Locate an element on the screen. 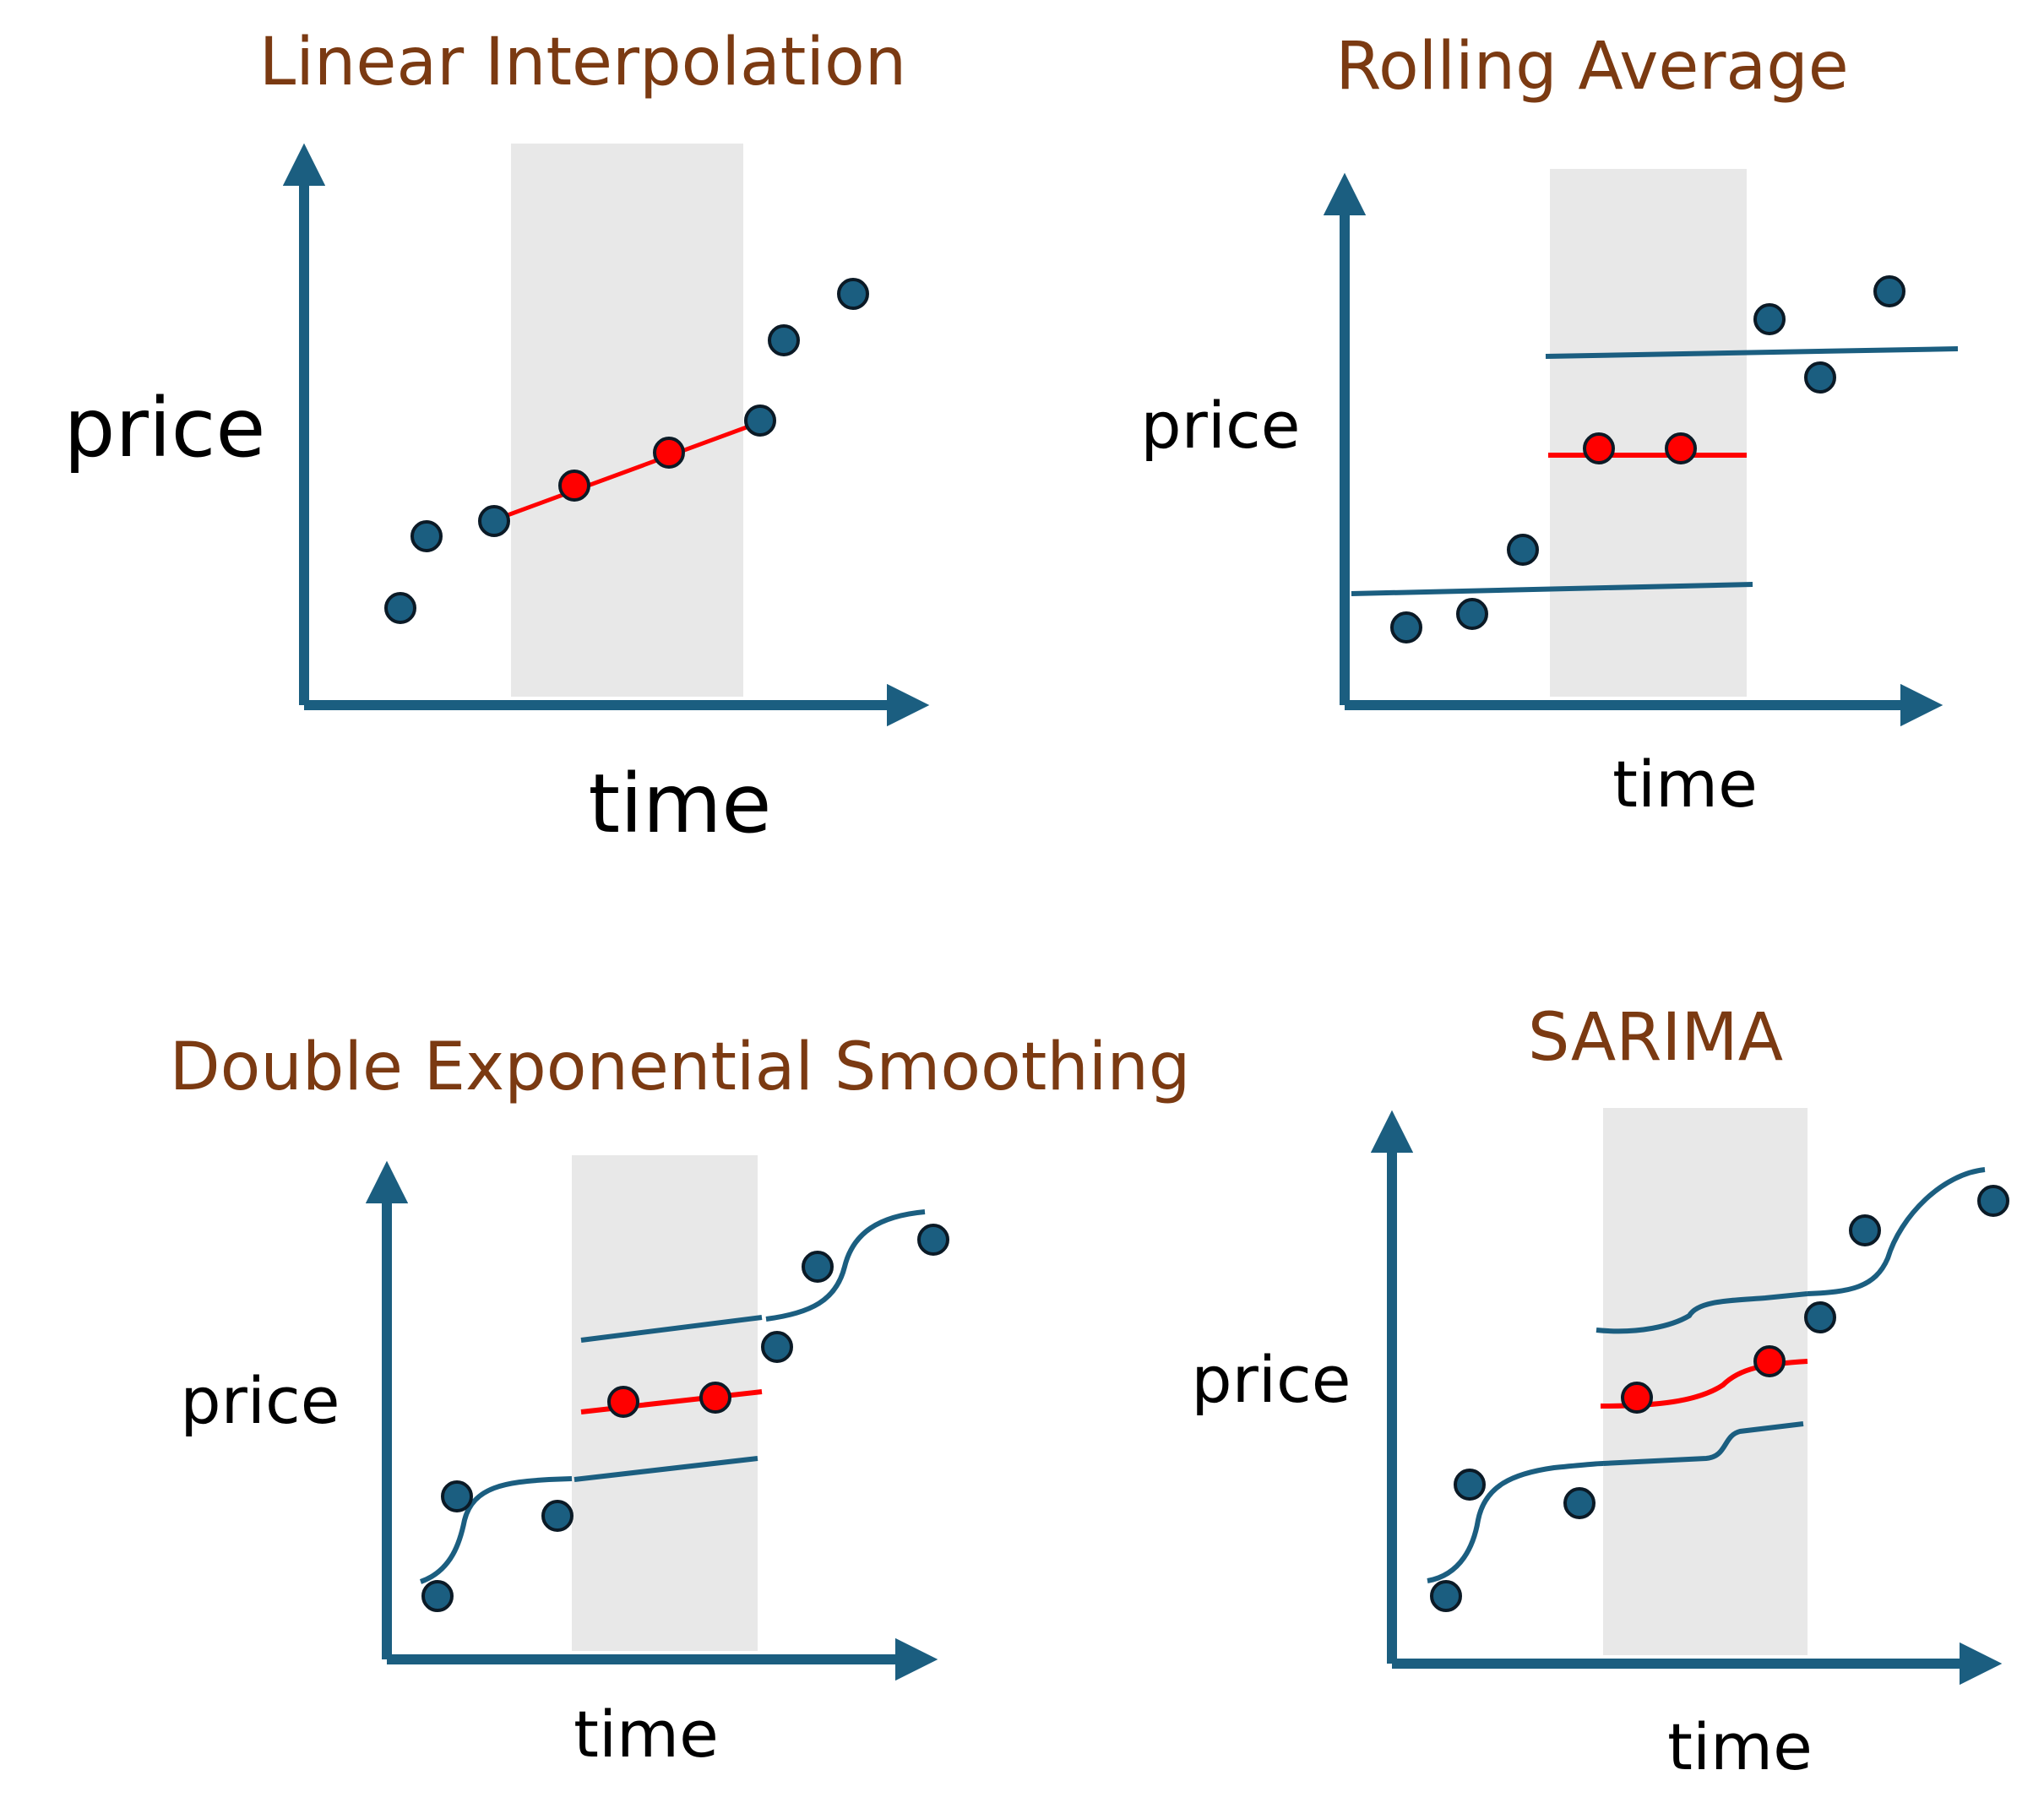 The width and height of the screenshot is (2044, 1819). interpolation-line is located at coordinates (626, 472).